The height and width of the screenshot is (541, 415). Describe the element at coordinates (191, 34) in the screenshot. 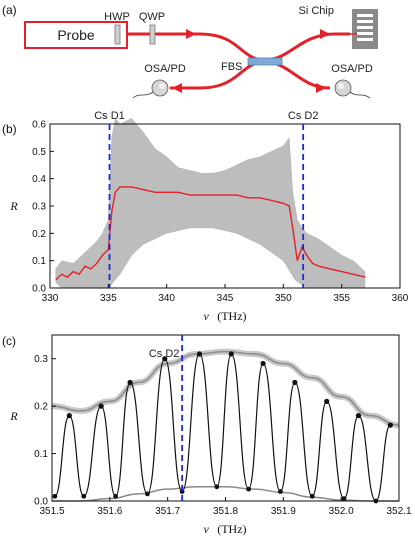

I see `arrow-input` at that location.